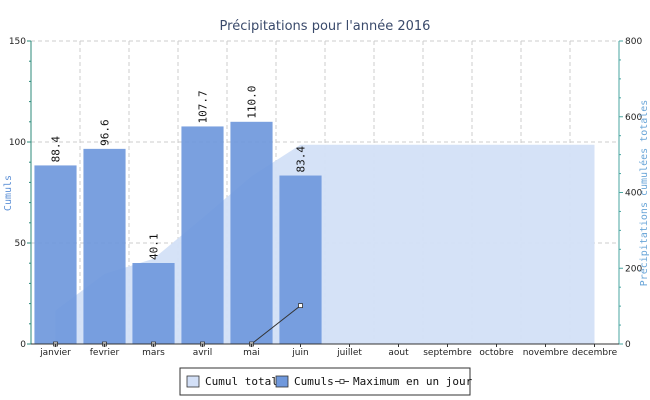 This screenshot has width=650, height=400. I want to click on bar-avril, so click(202, 235).